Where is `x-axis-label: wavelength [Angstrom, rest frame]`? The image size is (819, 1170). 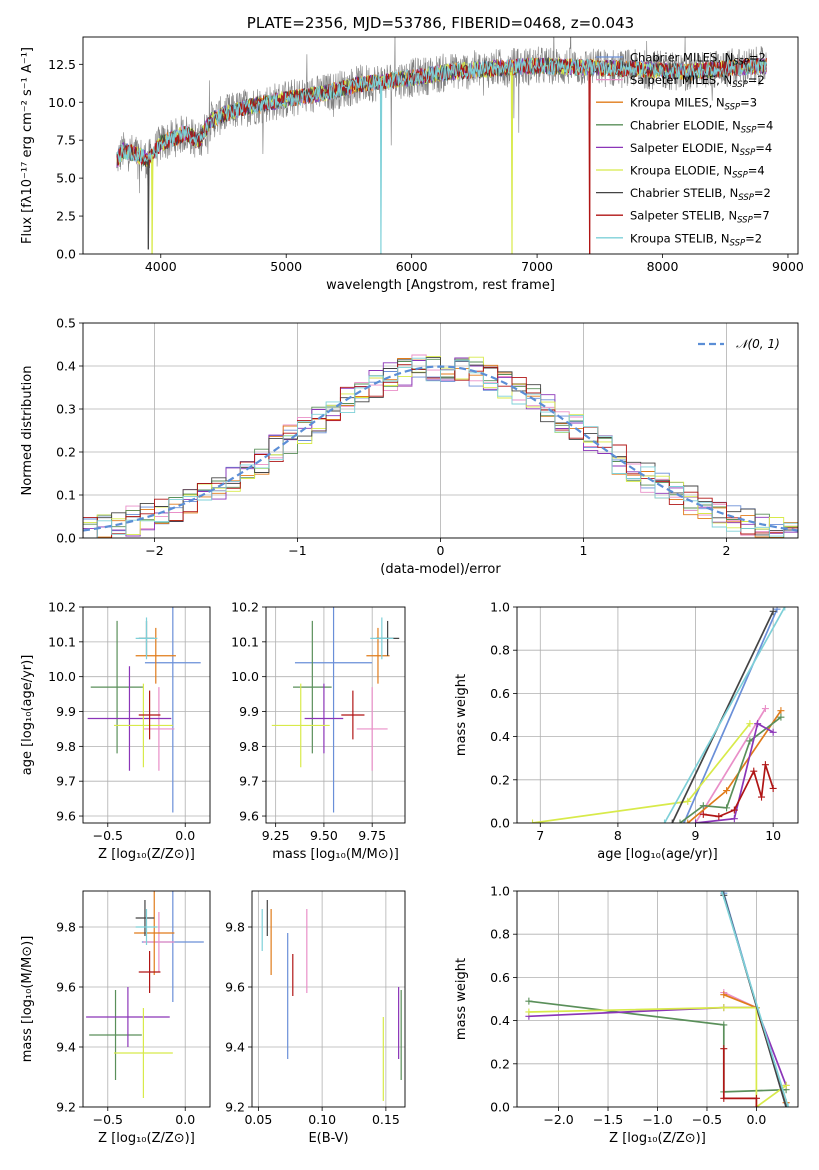 x-axis-label: wavelength [Angstrom, rest frame] is located at coordinates (440, 285).